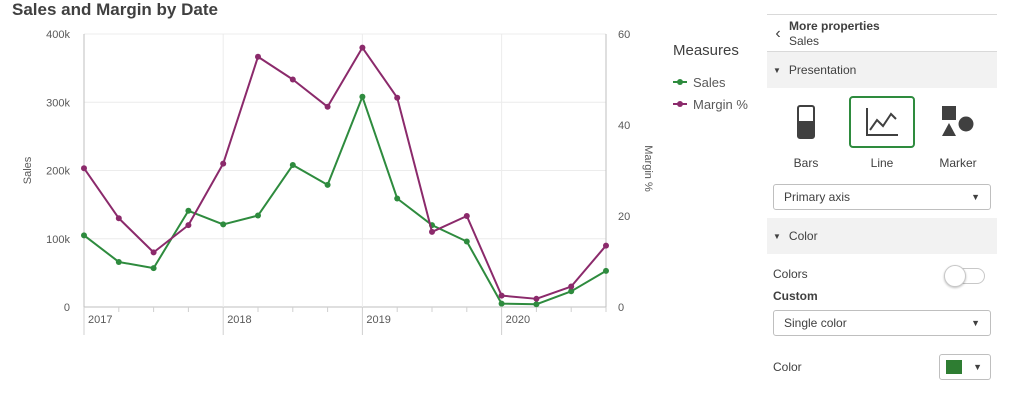 Image resolution: width=1024 pixels, height=408 pixels. What do you see at coordinates (680, 82) in the screenshot?
I see `legend-swatch-sales` at bounding box center [680, 82].